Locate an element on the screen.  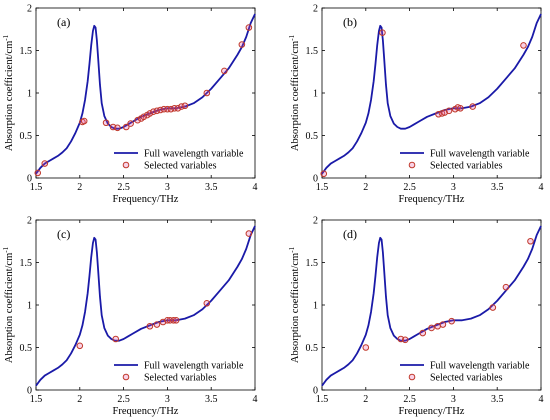
panel-label: (d) is located at coordinates (350, 234).